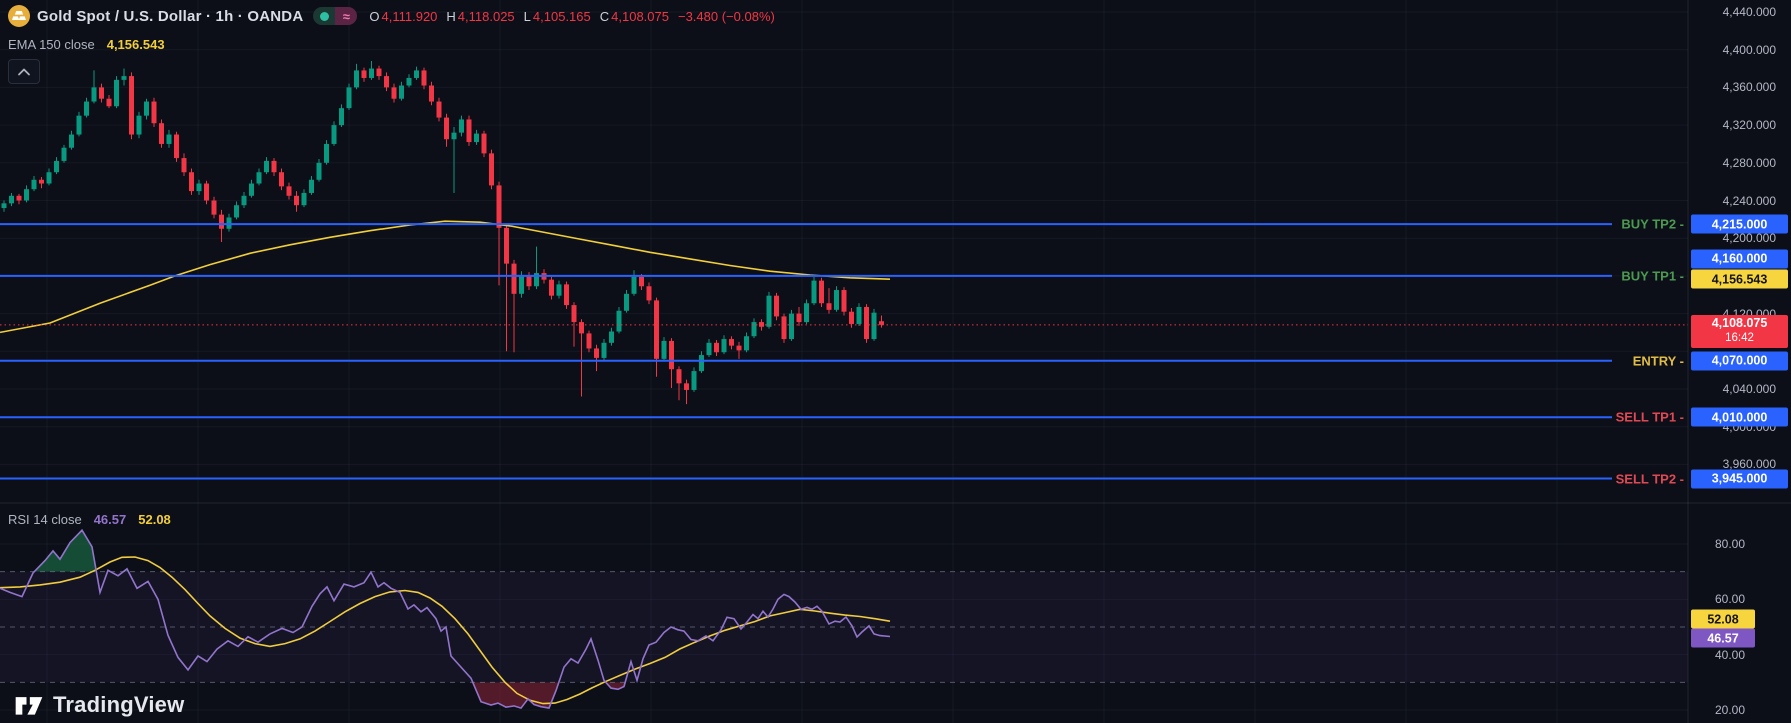  Describe the element at coordinates (1652, 276) in the screenshot. I see `buy-tp1-label: BUY TP1 -` at that location.